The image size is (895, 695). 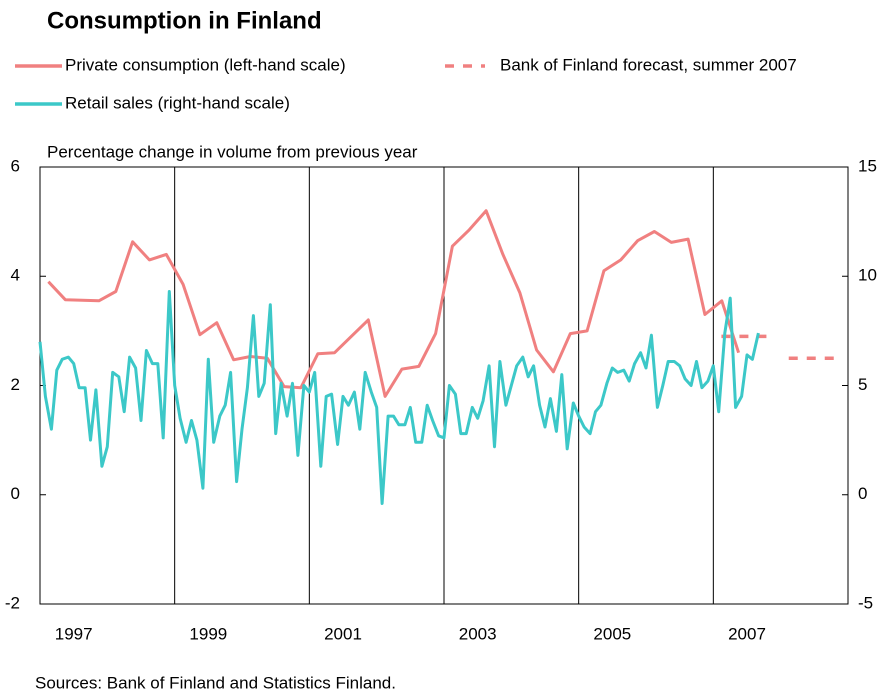 What do you see at coordinates (867, 275) in the screenshot?
I see `y2-tick-label: 10` at bounding box center [867, 275].